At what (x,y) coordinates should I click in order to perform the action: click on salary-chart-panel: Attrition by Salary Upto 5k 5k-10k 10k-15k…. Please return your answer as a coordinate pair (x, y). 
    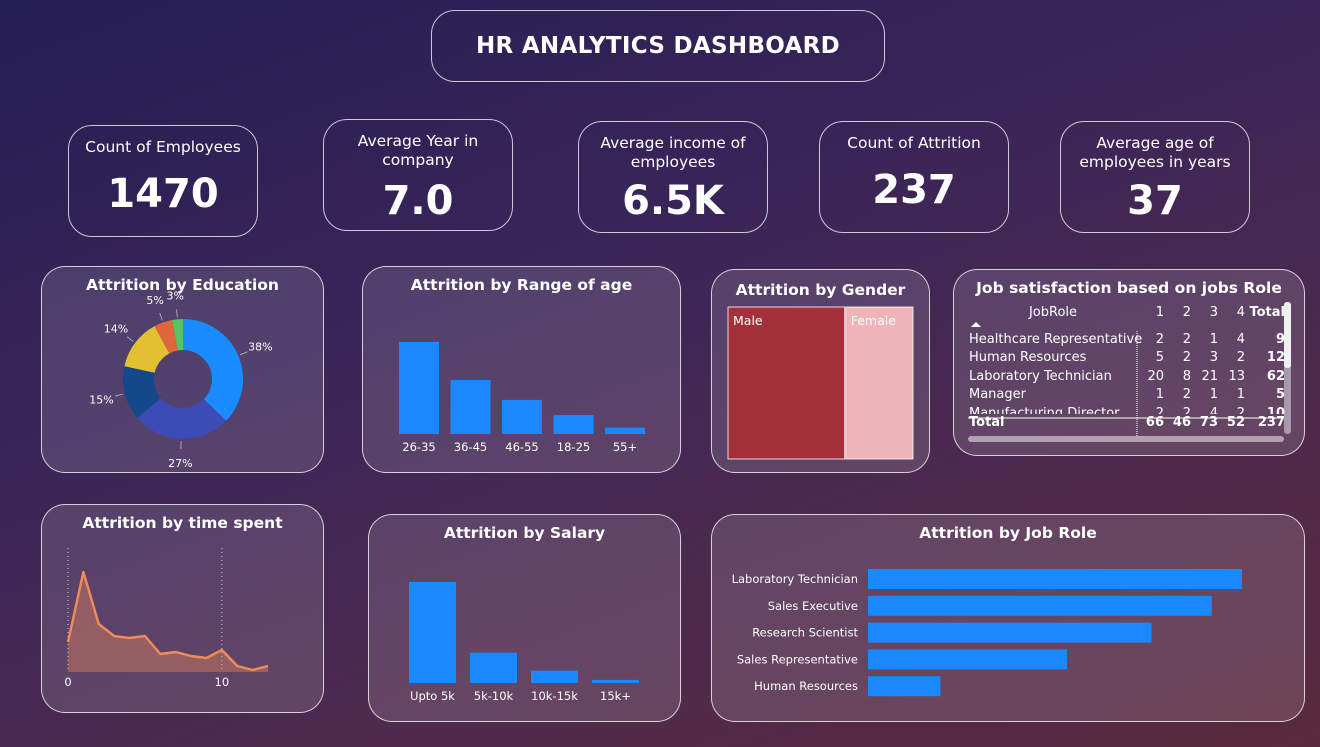
    Looking at the image, I should click on (524, 618).